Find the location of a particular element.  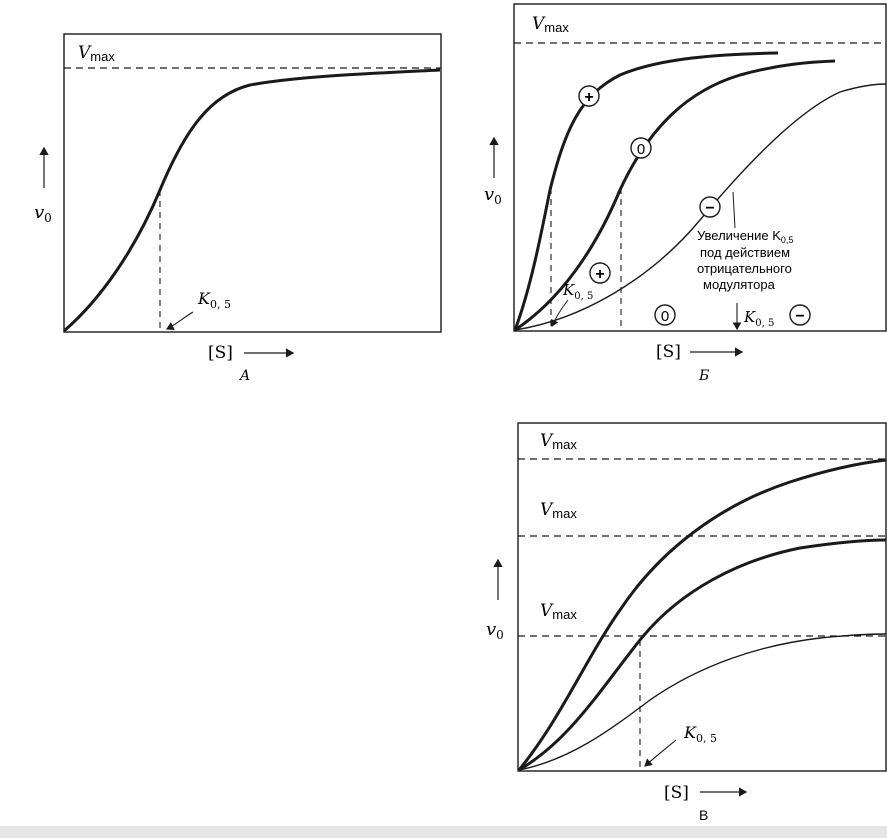

panel-c-lower-curve is located at coordinates (702, 702).